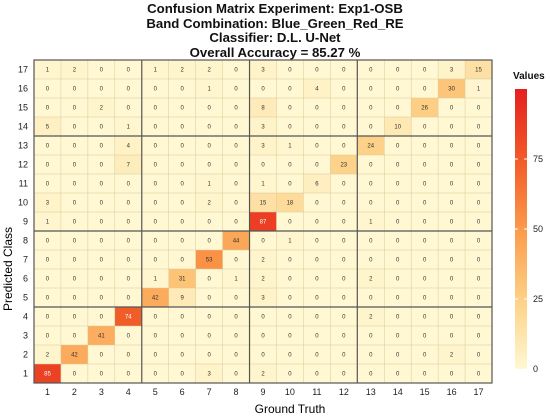 This screenshot has height=416, width=550. What do you see at coordinates (182, 335) in the screenshot?
I see `cell-p3-g6` at bounding box center [182, 335].